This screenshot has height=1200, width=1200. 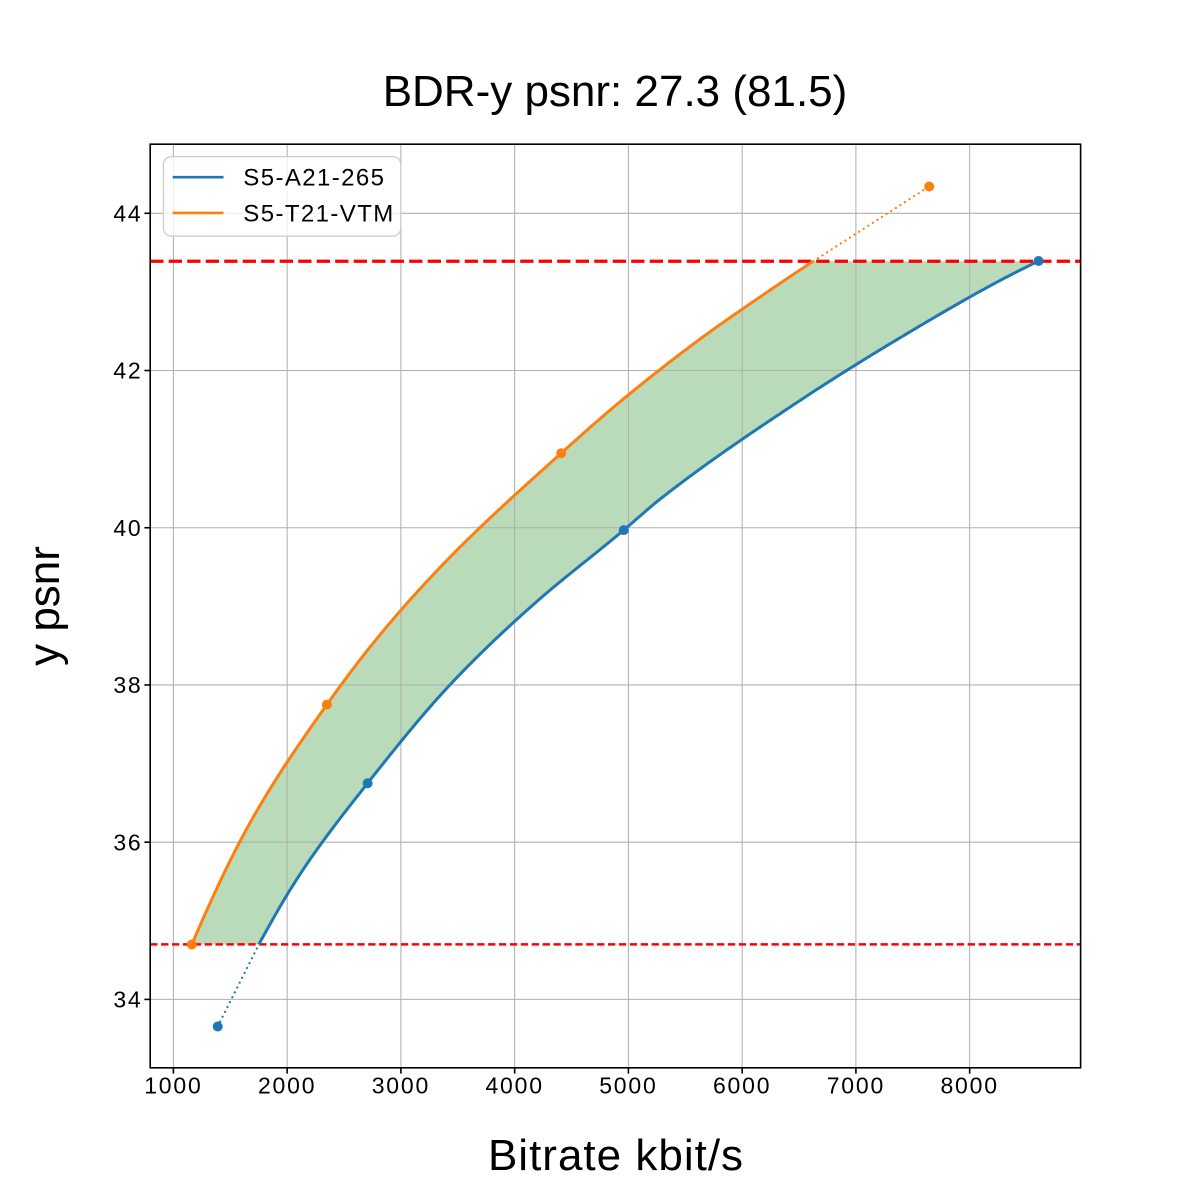 What do you see at coordinates (127, 685) in the screenshot?
I see `svg-text: 38` at bounding box center [127, 685].